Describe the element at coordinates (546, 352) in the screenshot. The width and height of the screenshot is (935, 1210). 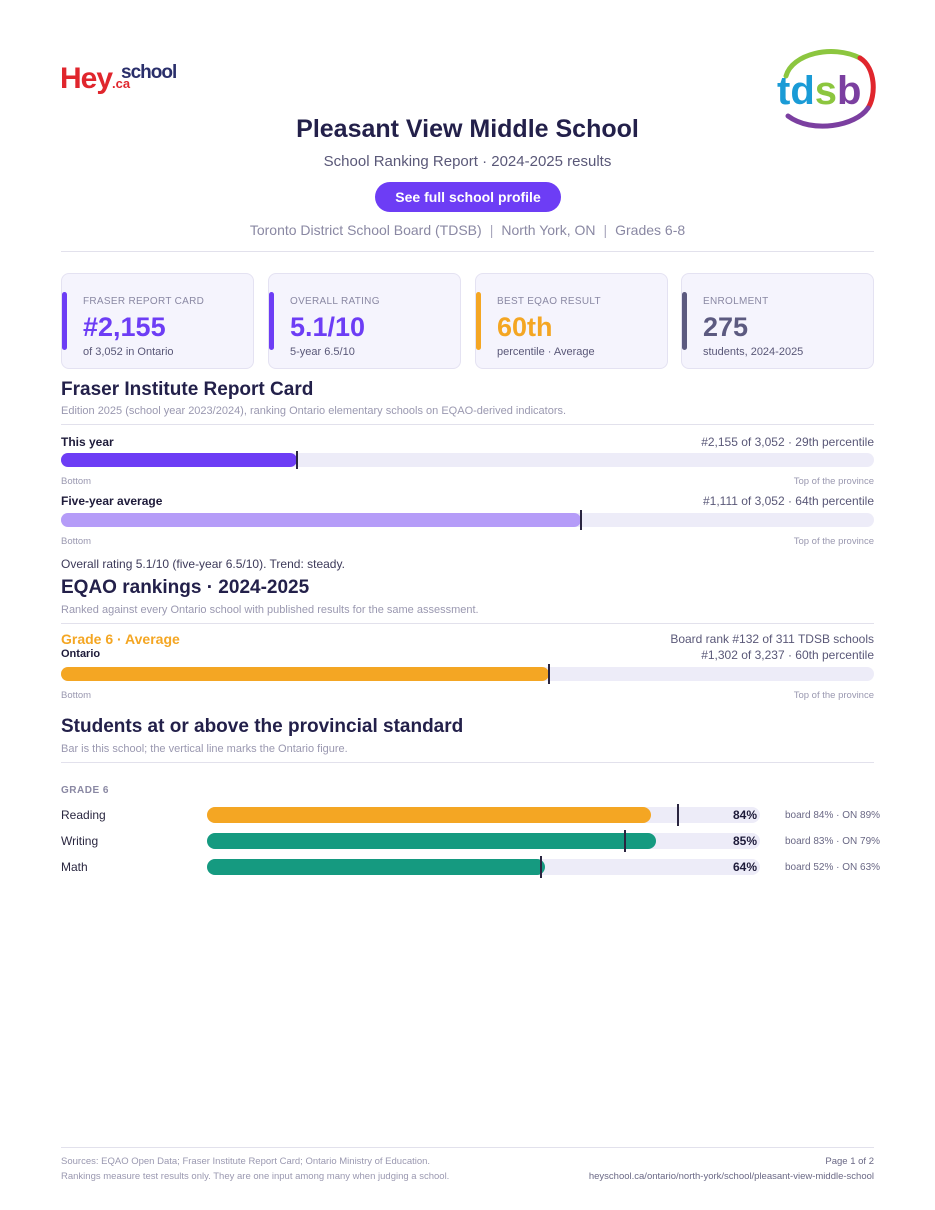
I see `card-sub: percentile · Average` at that location.